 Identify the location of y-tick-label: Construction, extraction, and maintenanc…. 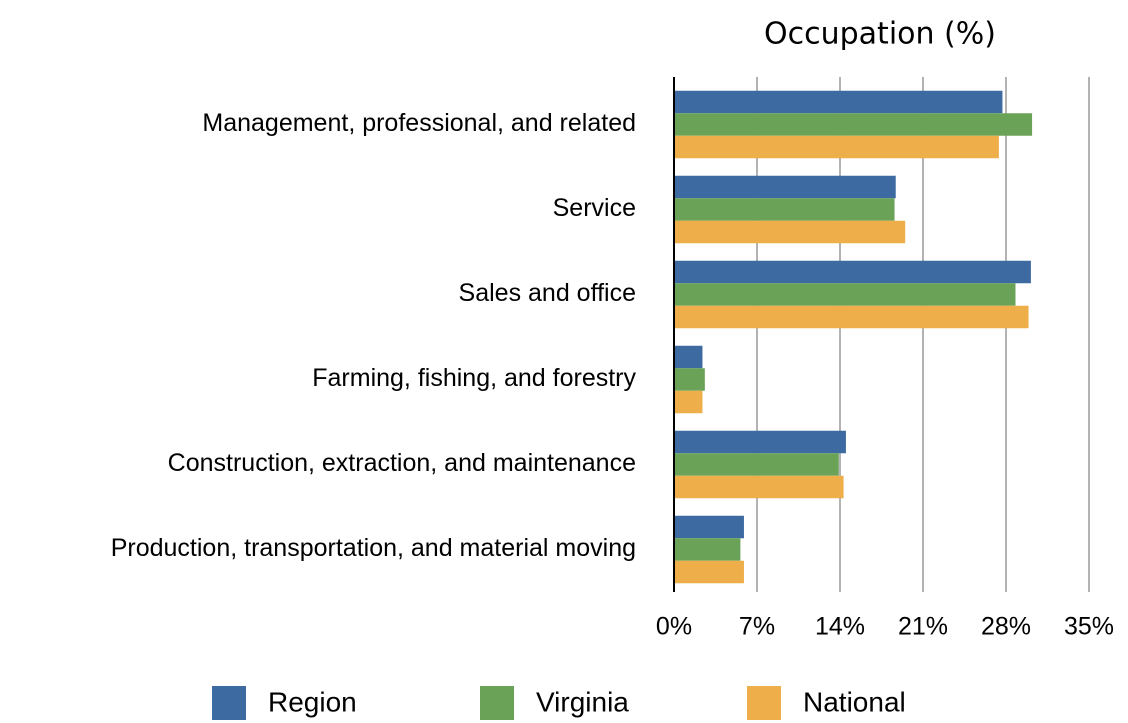
(402, 463).